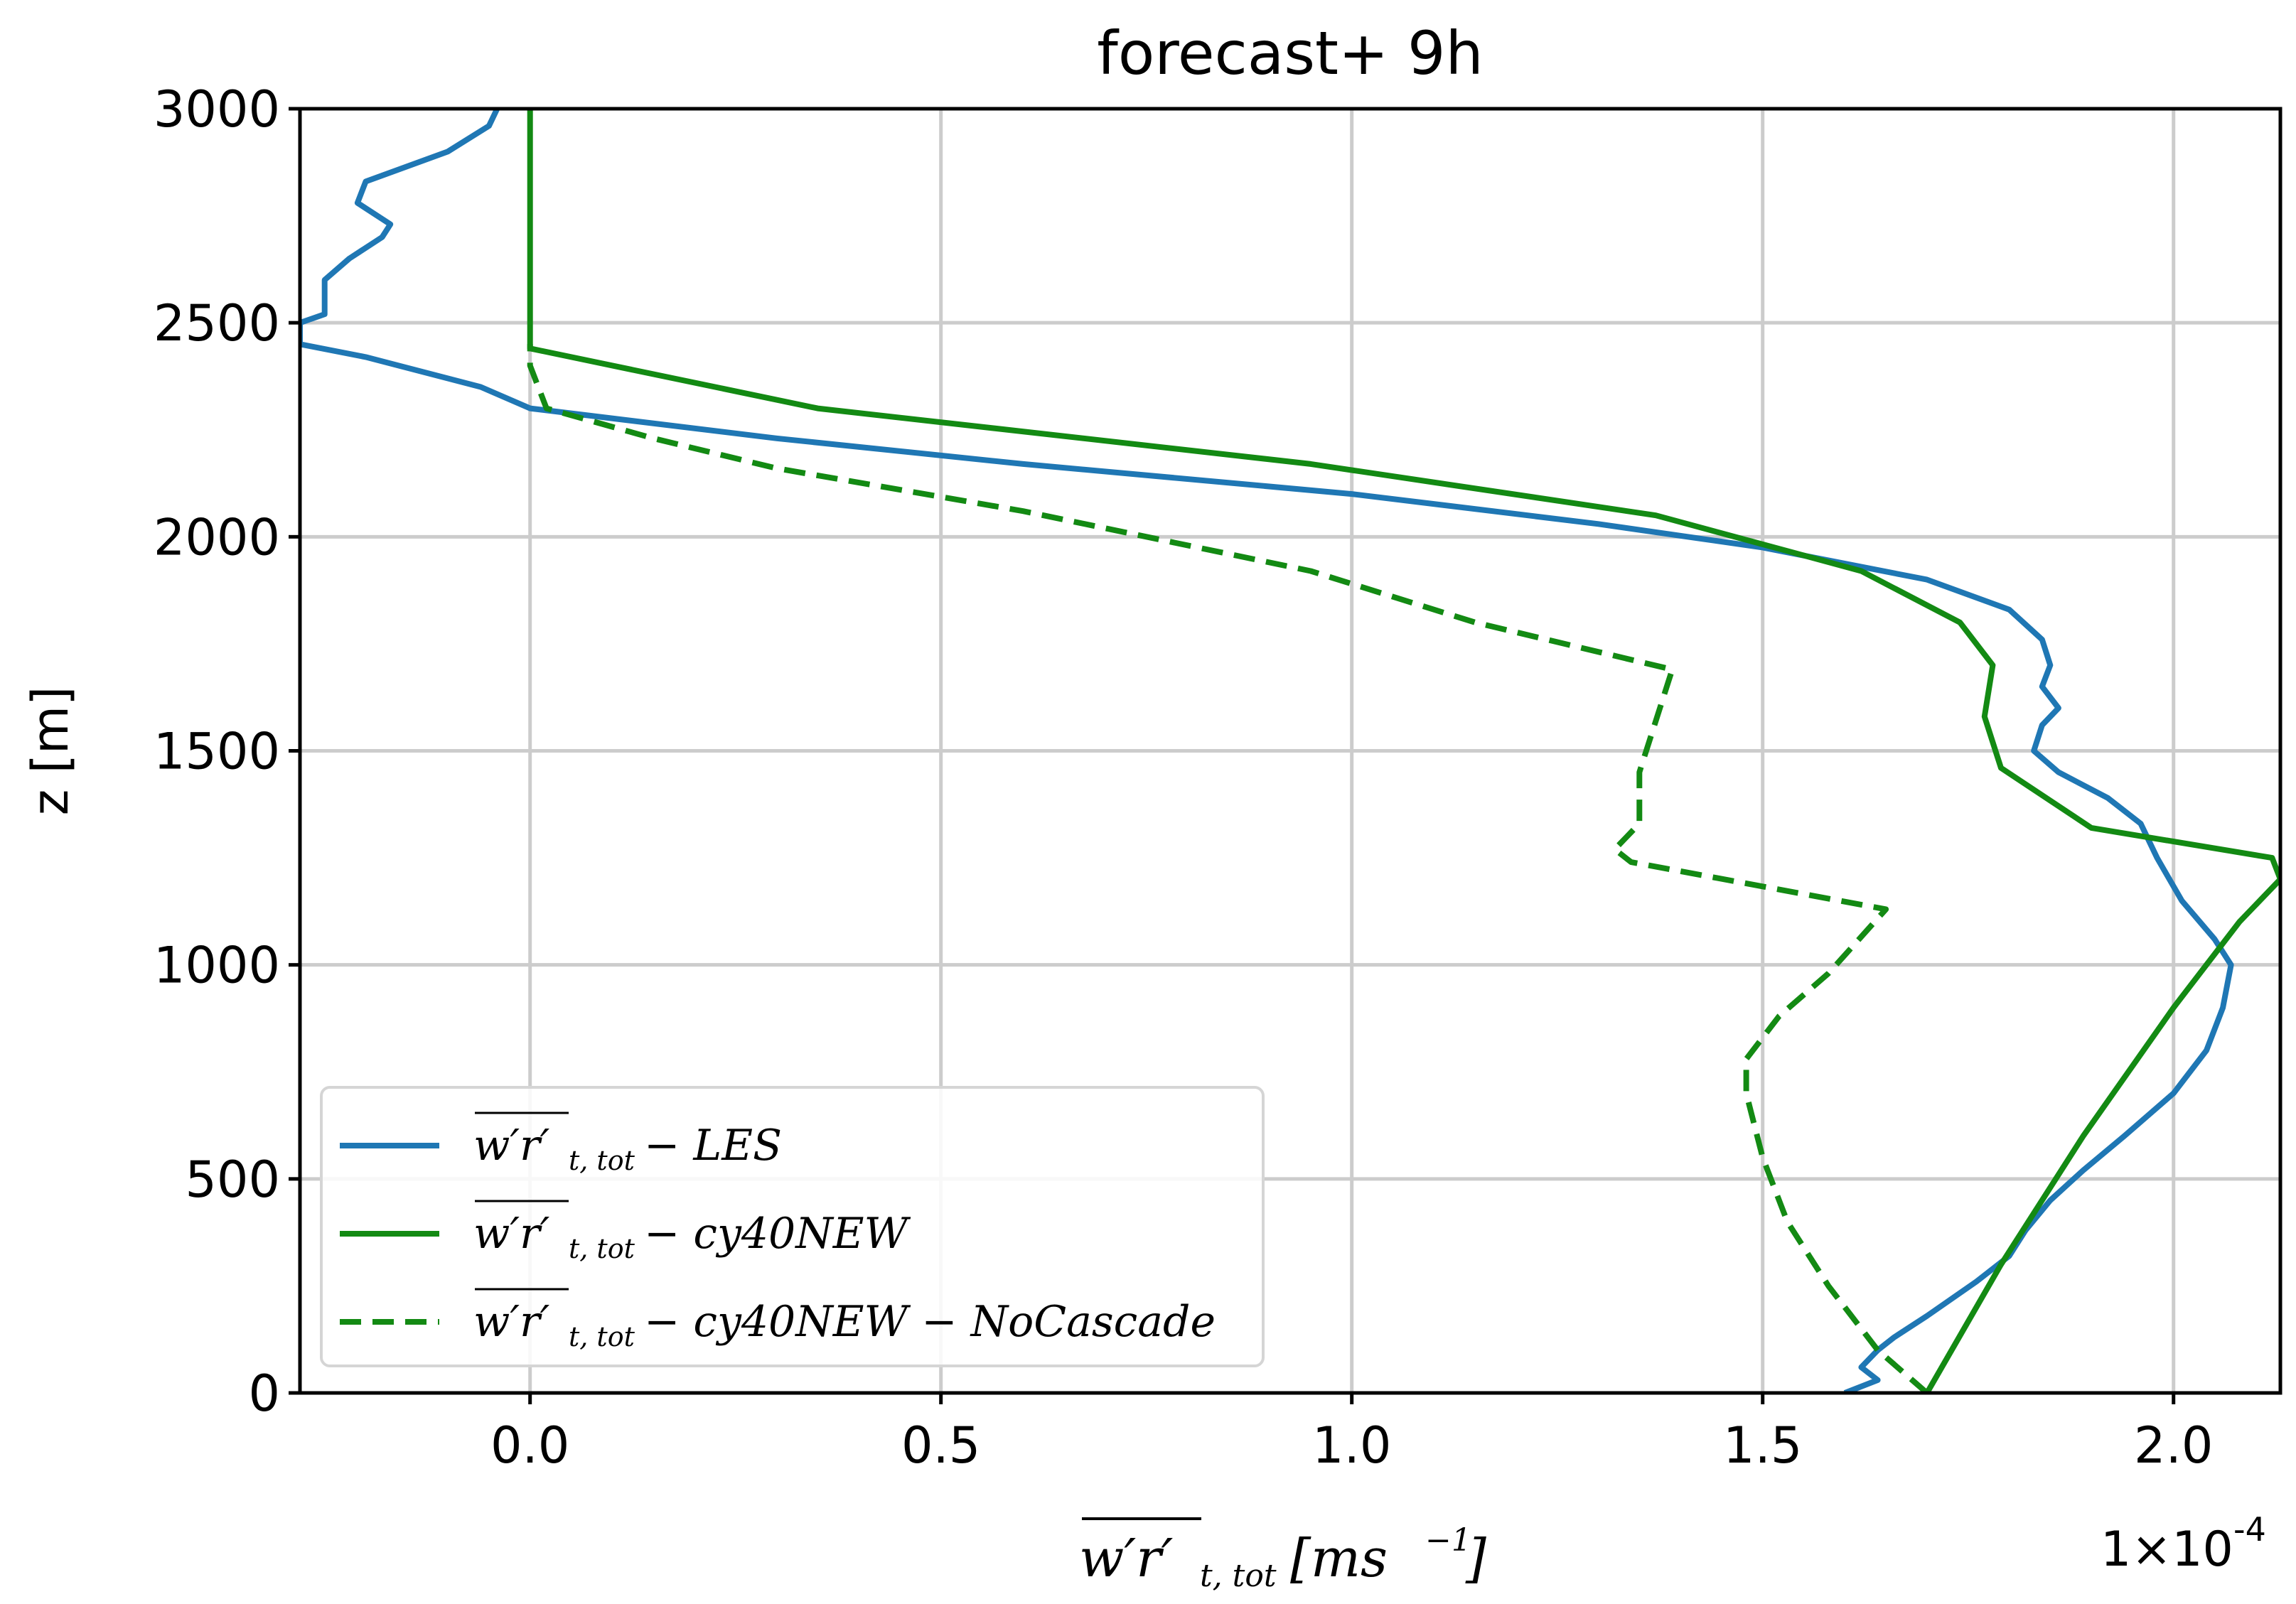  What do you see at coordinates (777, 1234) in the screenshot?
I see `legend-label-name: − cy40NEW` at bounding box center [777, 1234].